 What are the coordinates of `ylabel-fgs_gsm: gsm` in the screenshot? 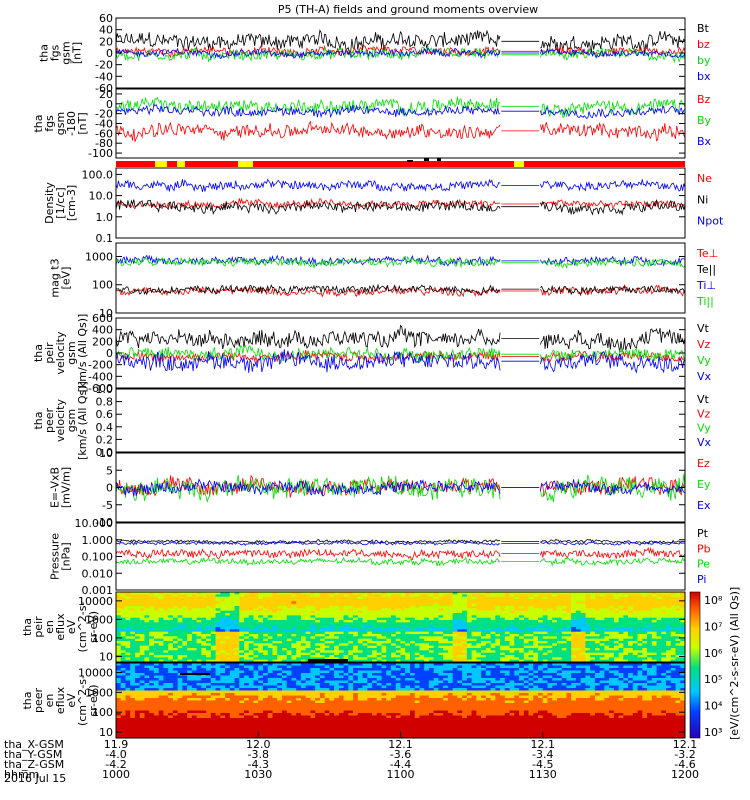 It's located at (66, 52).